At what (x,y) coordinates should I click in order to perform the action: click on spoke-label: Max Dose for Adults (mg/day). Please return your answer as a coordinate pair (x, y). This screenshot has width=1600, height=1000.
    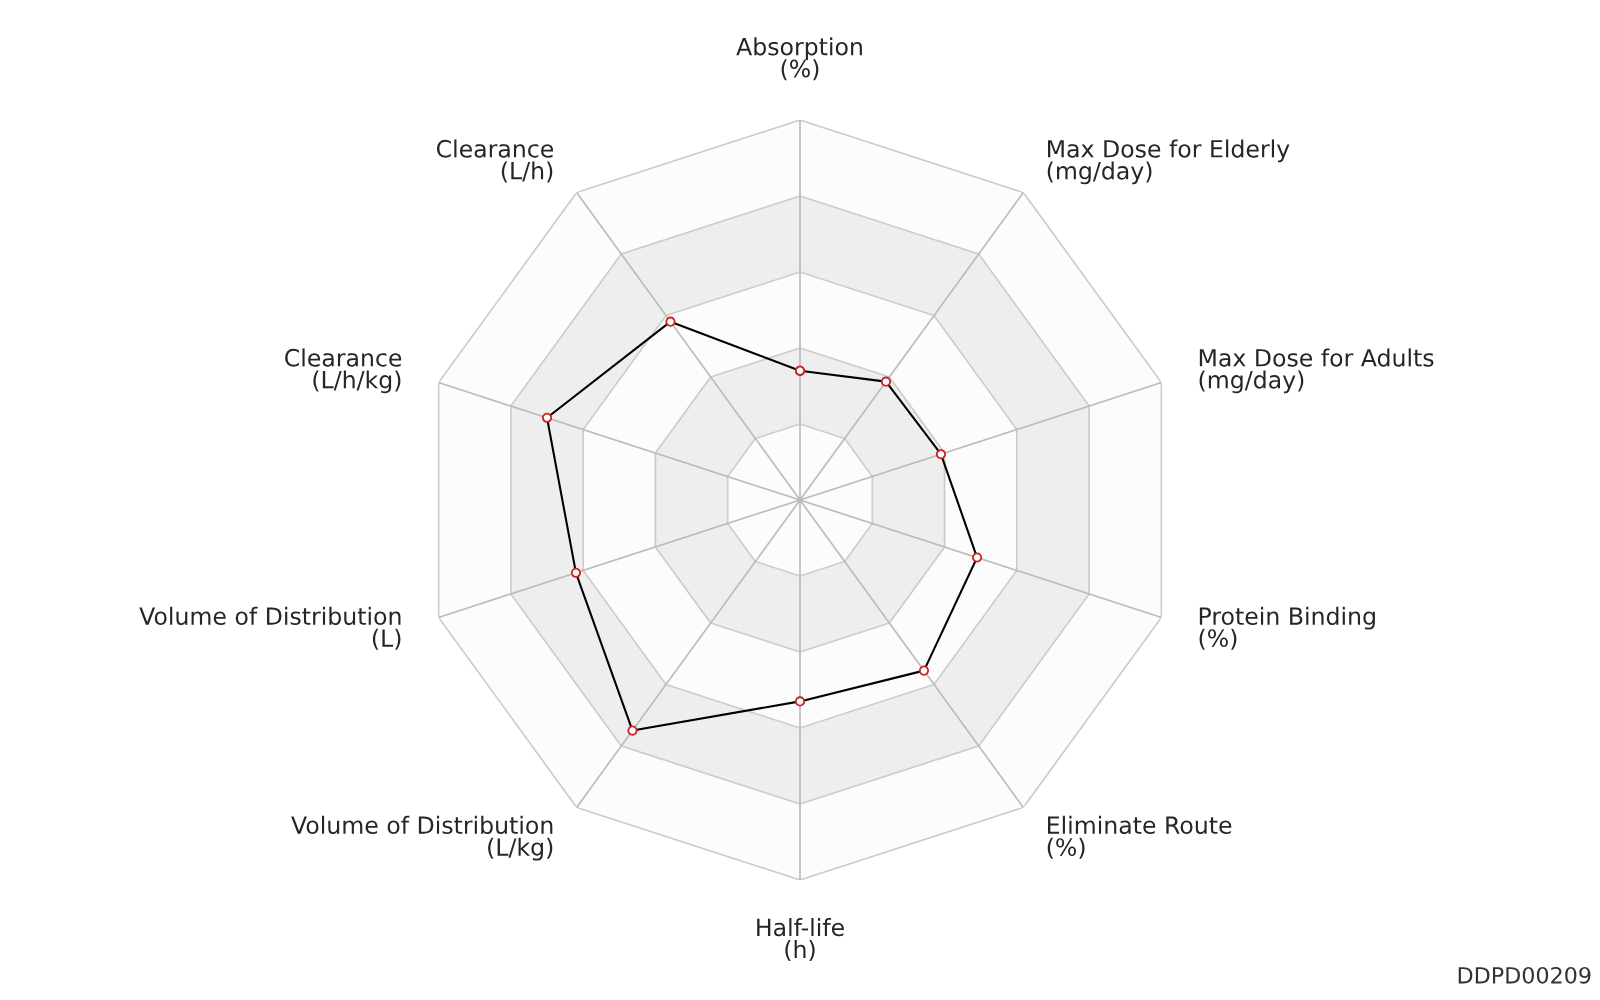
    Looking at the image, I should click on (1316, 371).